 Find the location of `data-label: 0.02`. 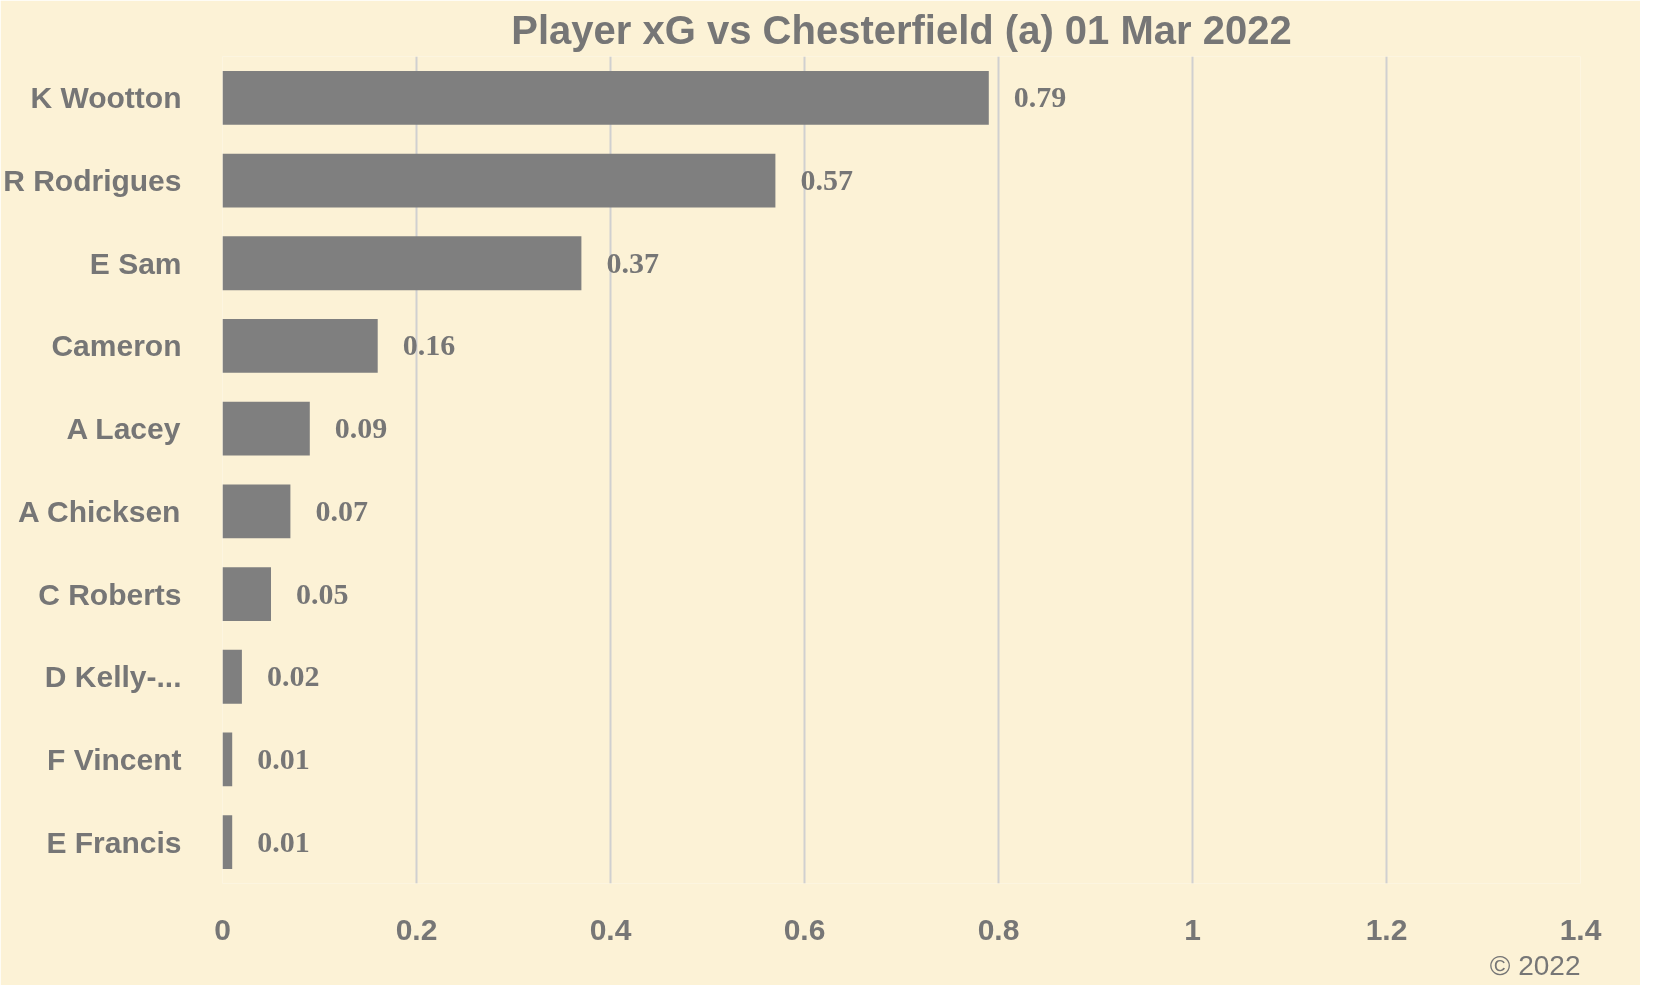

data-label: 0.02 is located at coordinates (293, 676).